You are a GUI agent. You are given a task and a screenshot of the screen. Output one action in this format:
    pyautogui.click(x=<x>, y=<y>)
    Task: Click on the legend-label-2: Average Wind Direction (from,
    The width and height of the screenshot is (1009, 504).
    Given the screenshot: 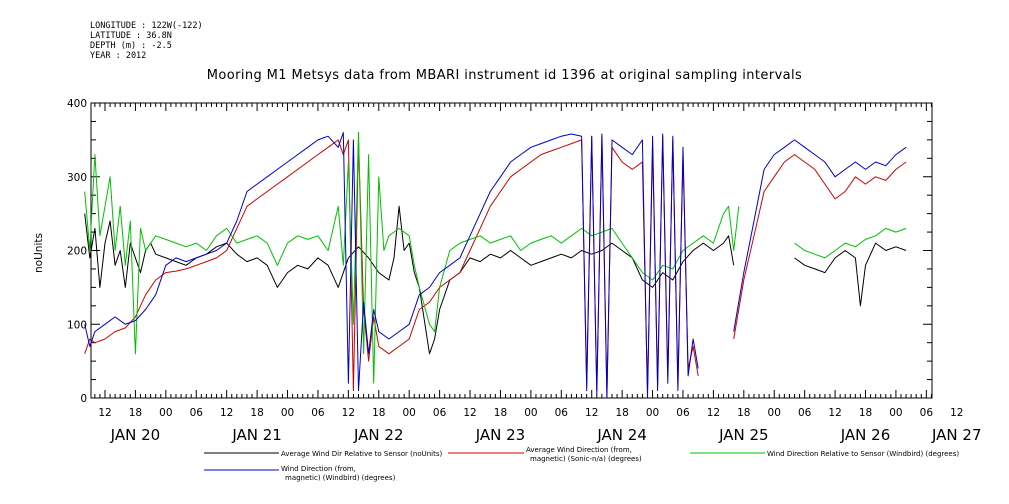 What is the action you would take?
    pyautogui.click(x=579, y=450)
    